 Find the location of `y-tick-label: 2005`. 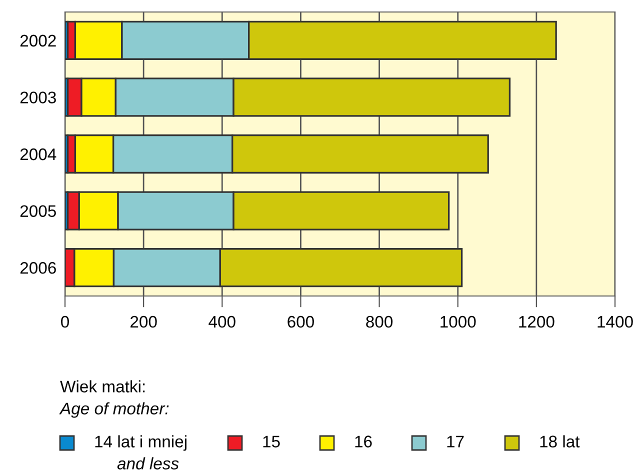

y-tick-label: 2005 is located at coordinates (38, 211).